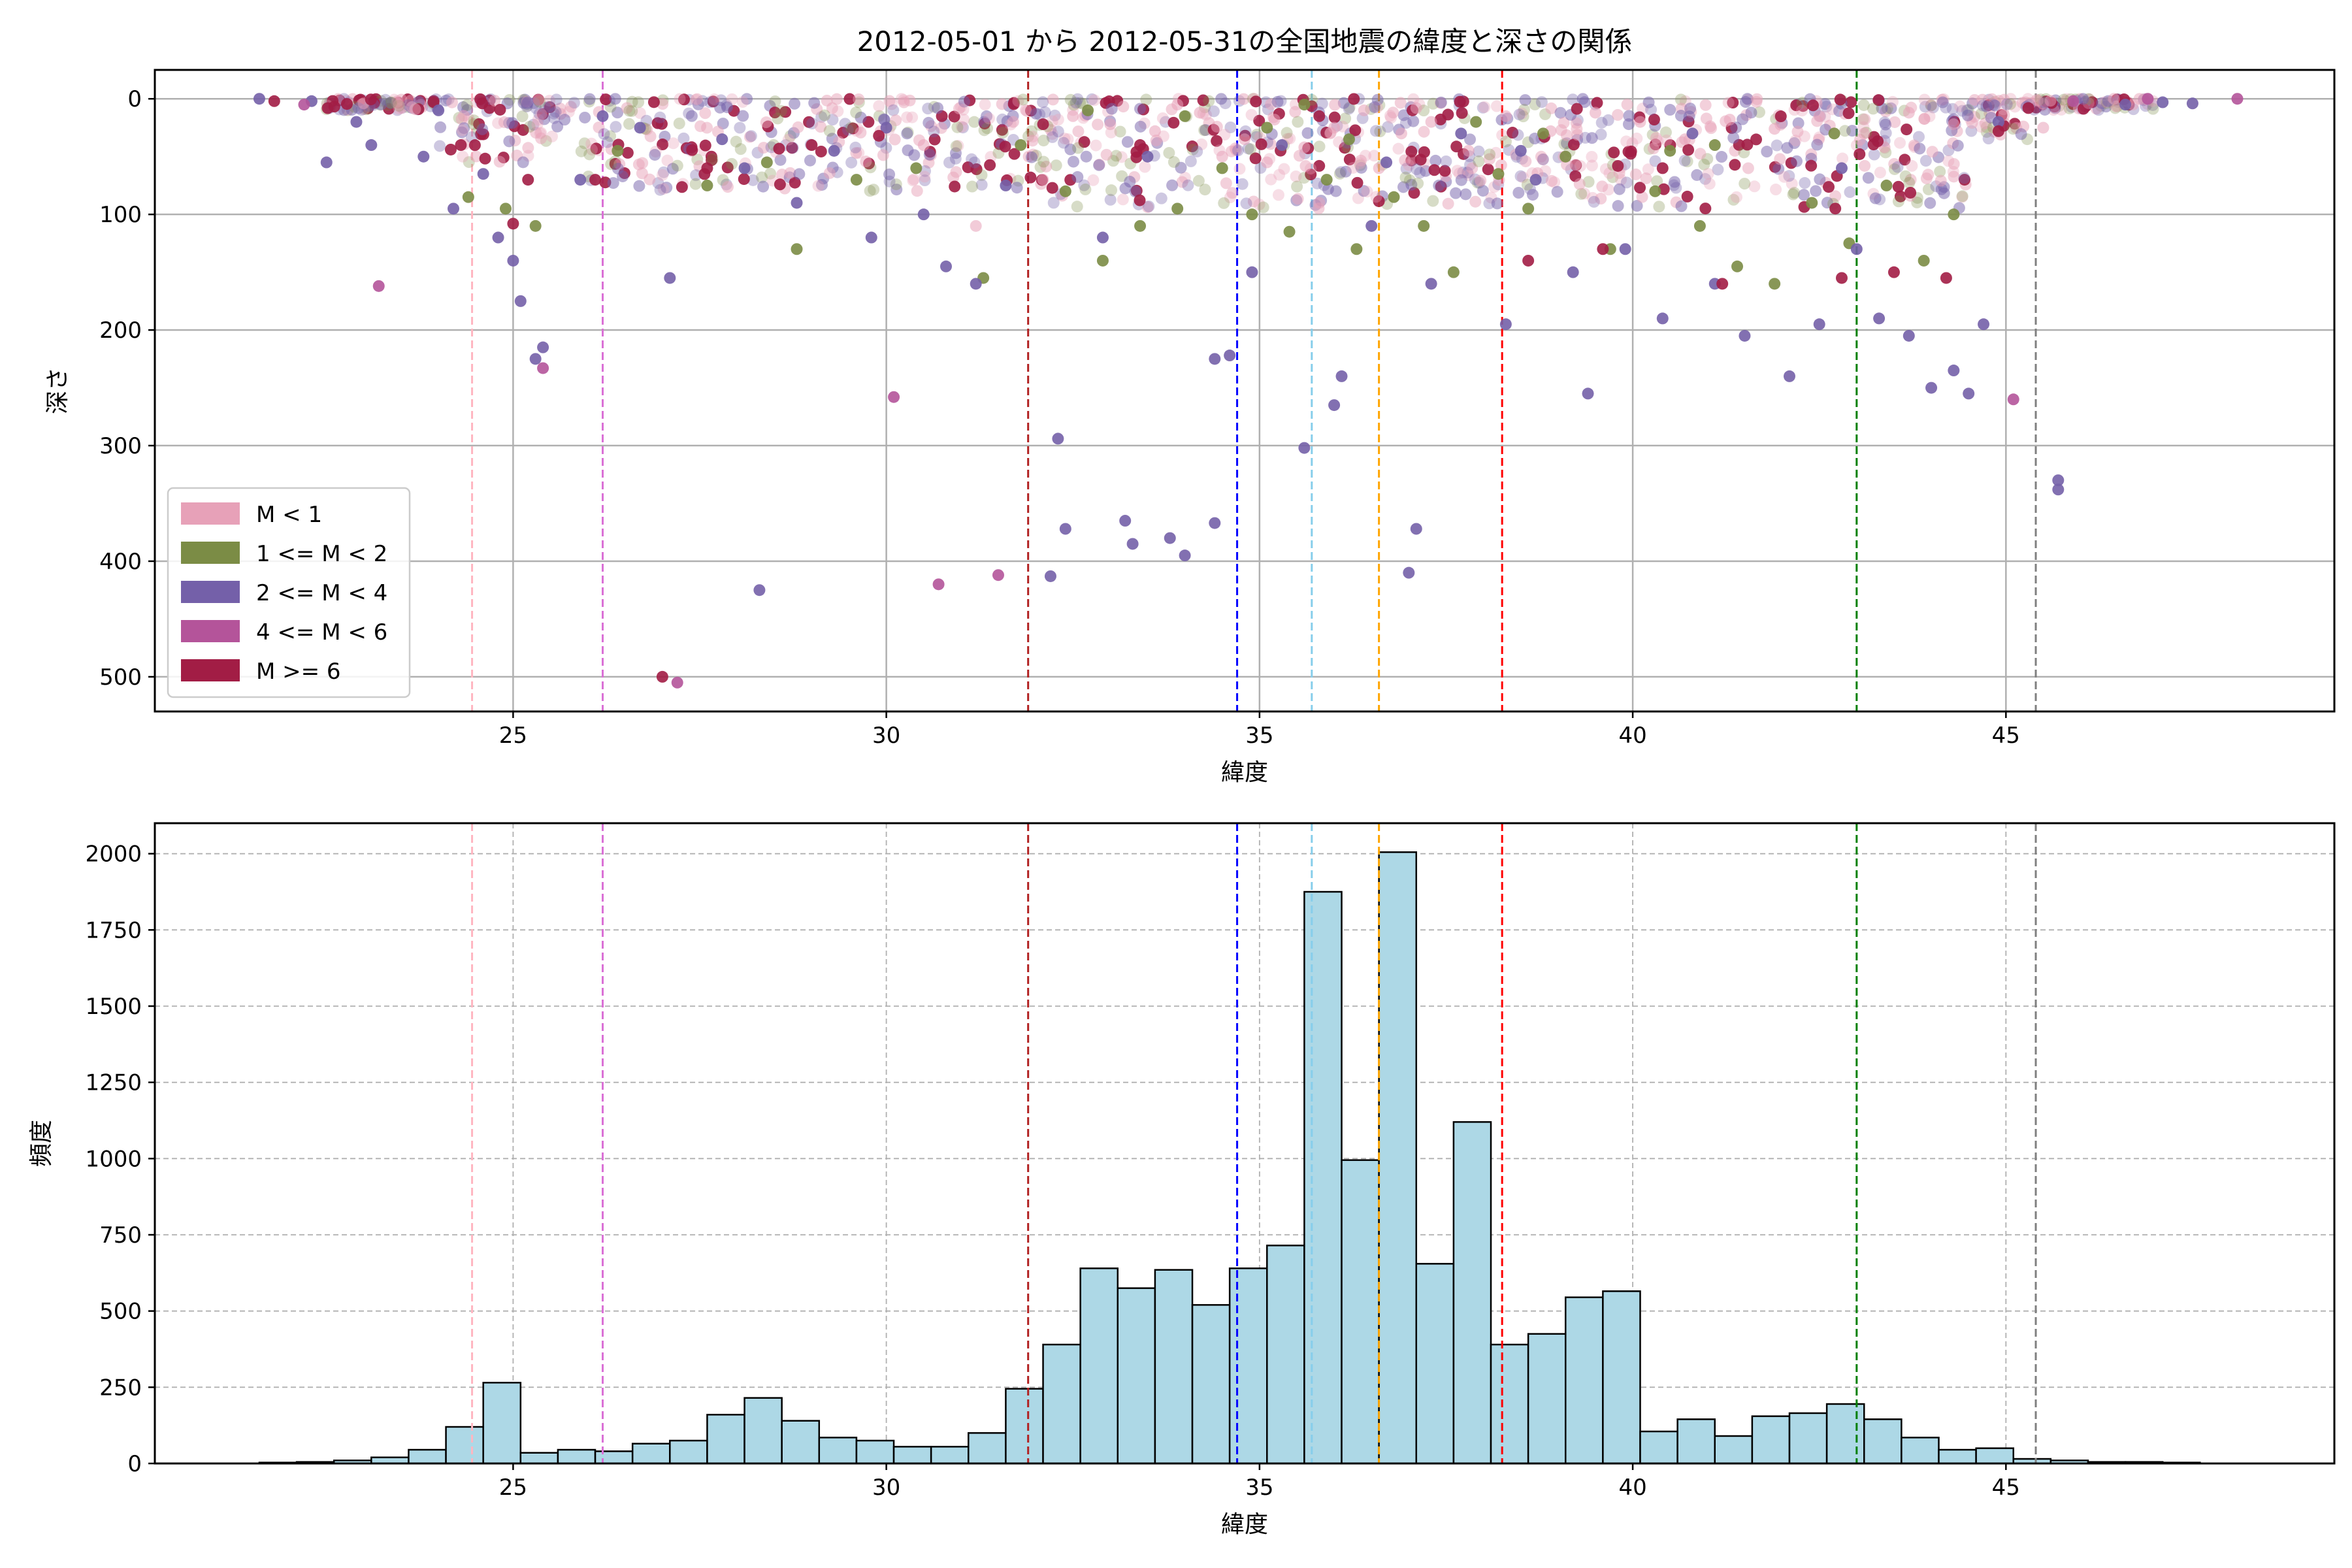  I want to click on legend-label: 4 <= M < 6, so click(321, 632).